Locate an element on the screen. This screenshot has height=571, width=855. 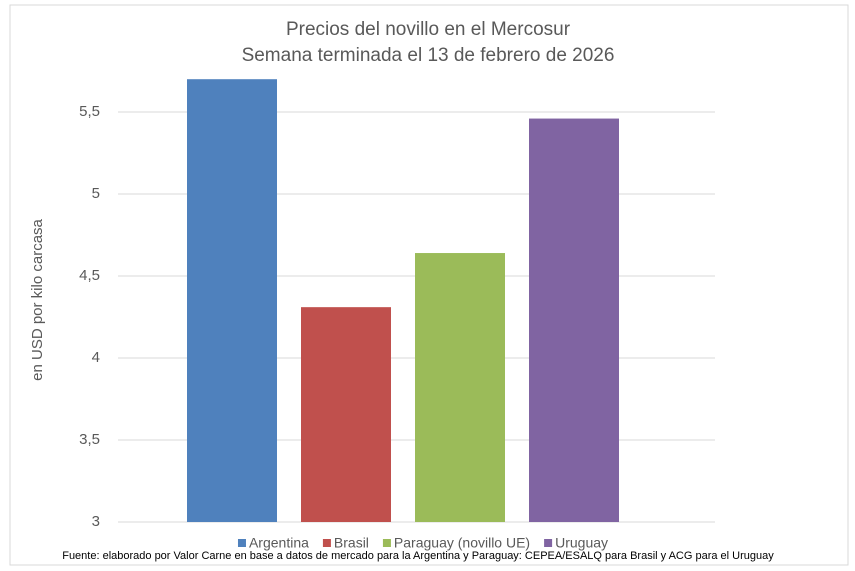
legend-label: Brasil is located at coordinates (351, 543).